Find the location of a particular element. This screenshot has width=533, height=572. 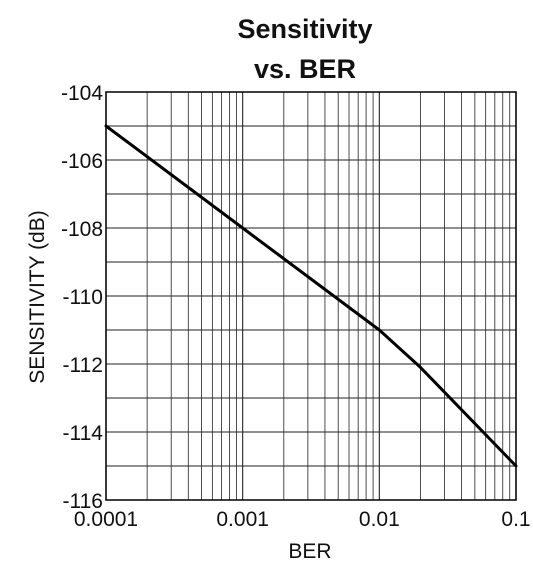

x-tick-label: 0.0001 is located at coordinates (106, 519).